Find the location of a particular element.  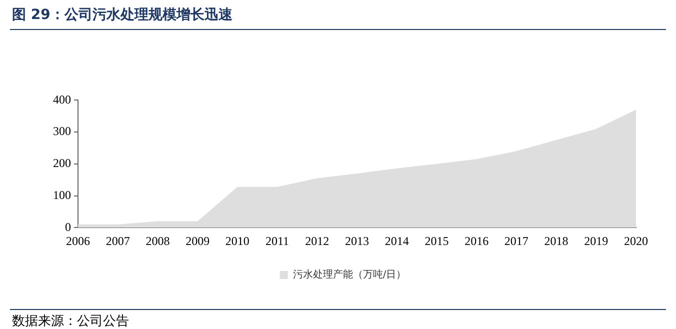

x-tick-label: 2017 is located at coordinates (516, 241).